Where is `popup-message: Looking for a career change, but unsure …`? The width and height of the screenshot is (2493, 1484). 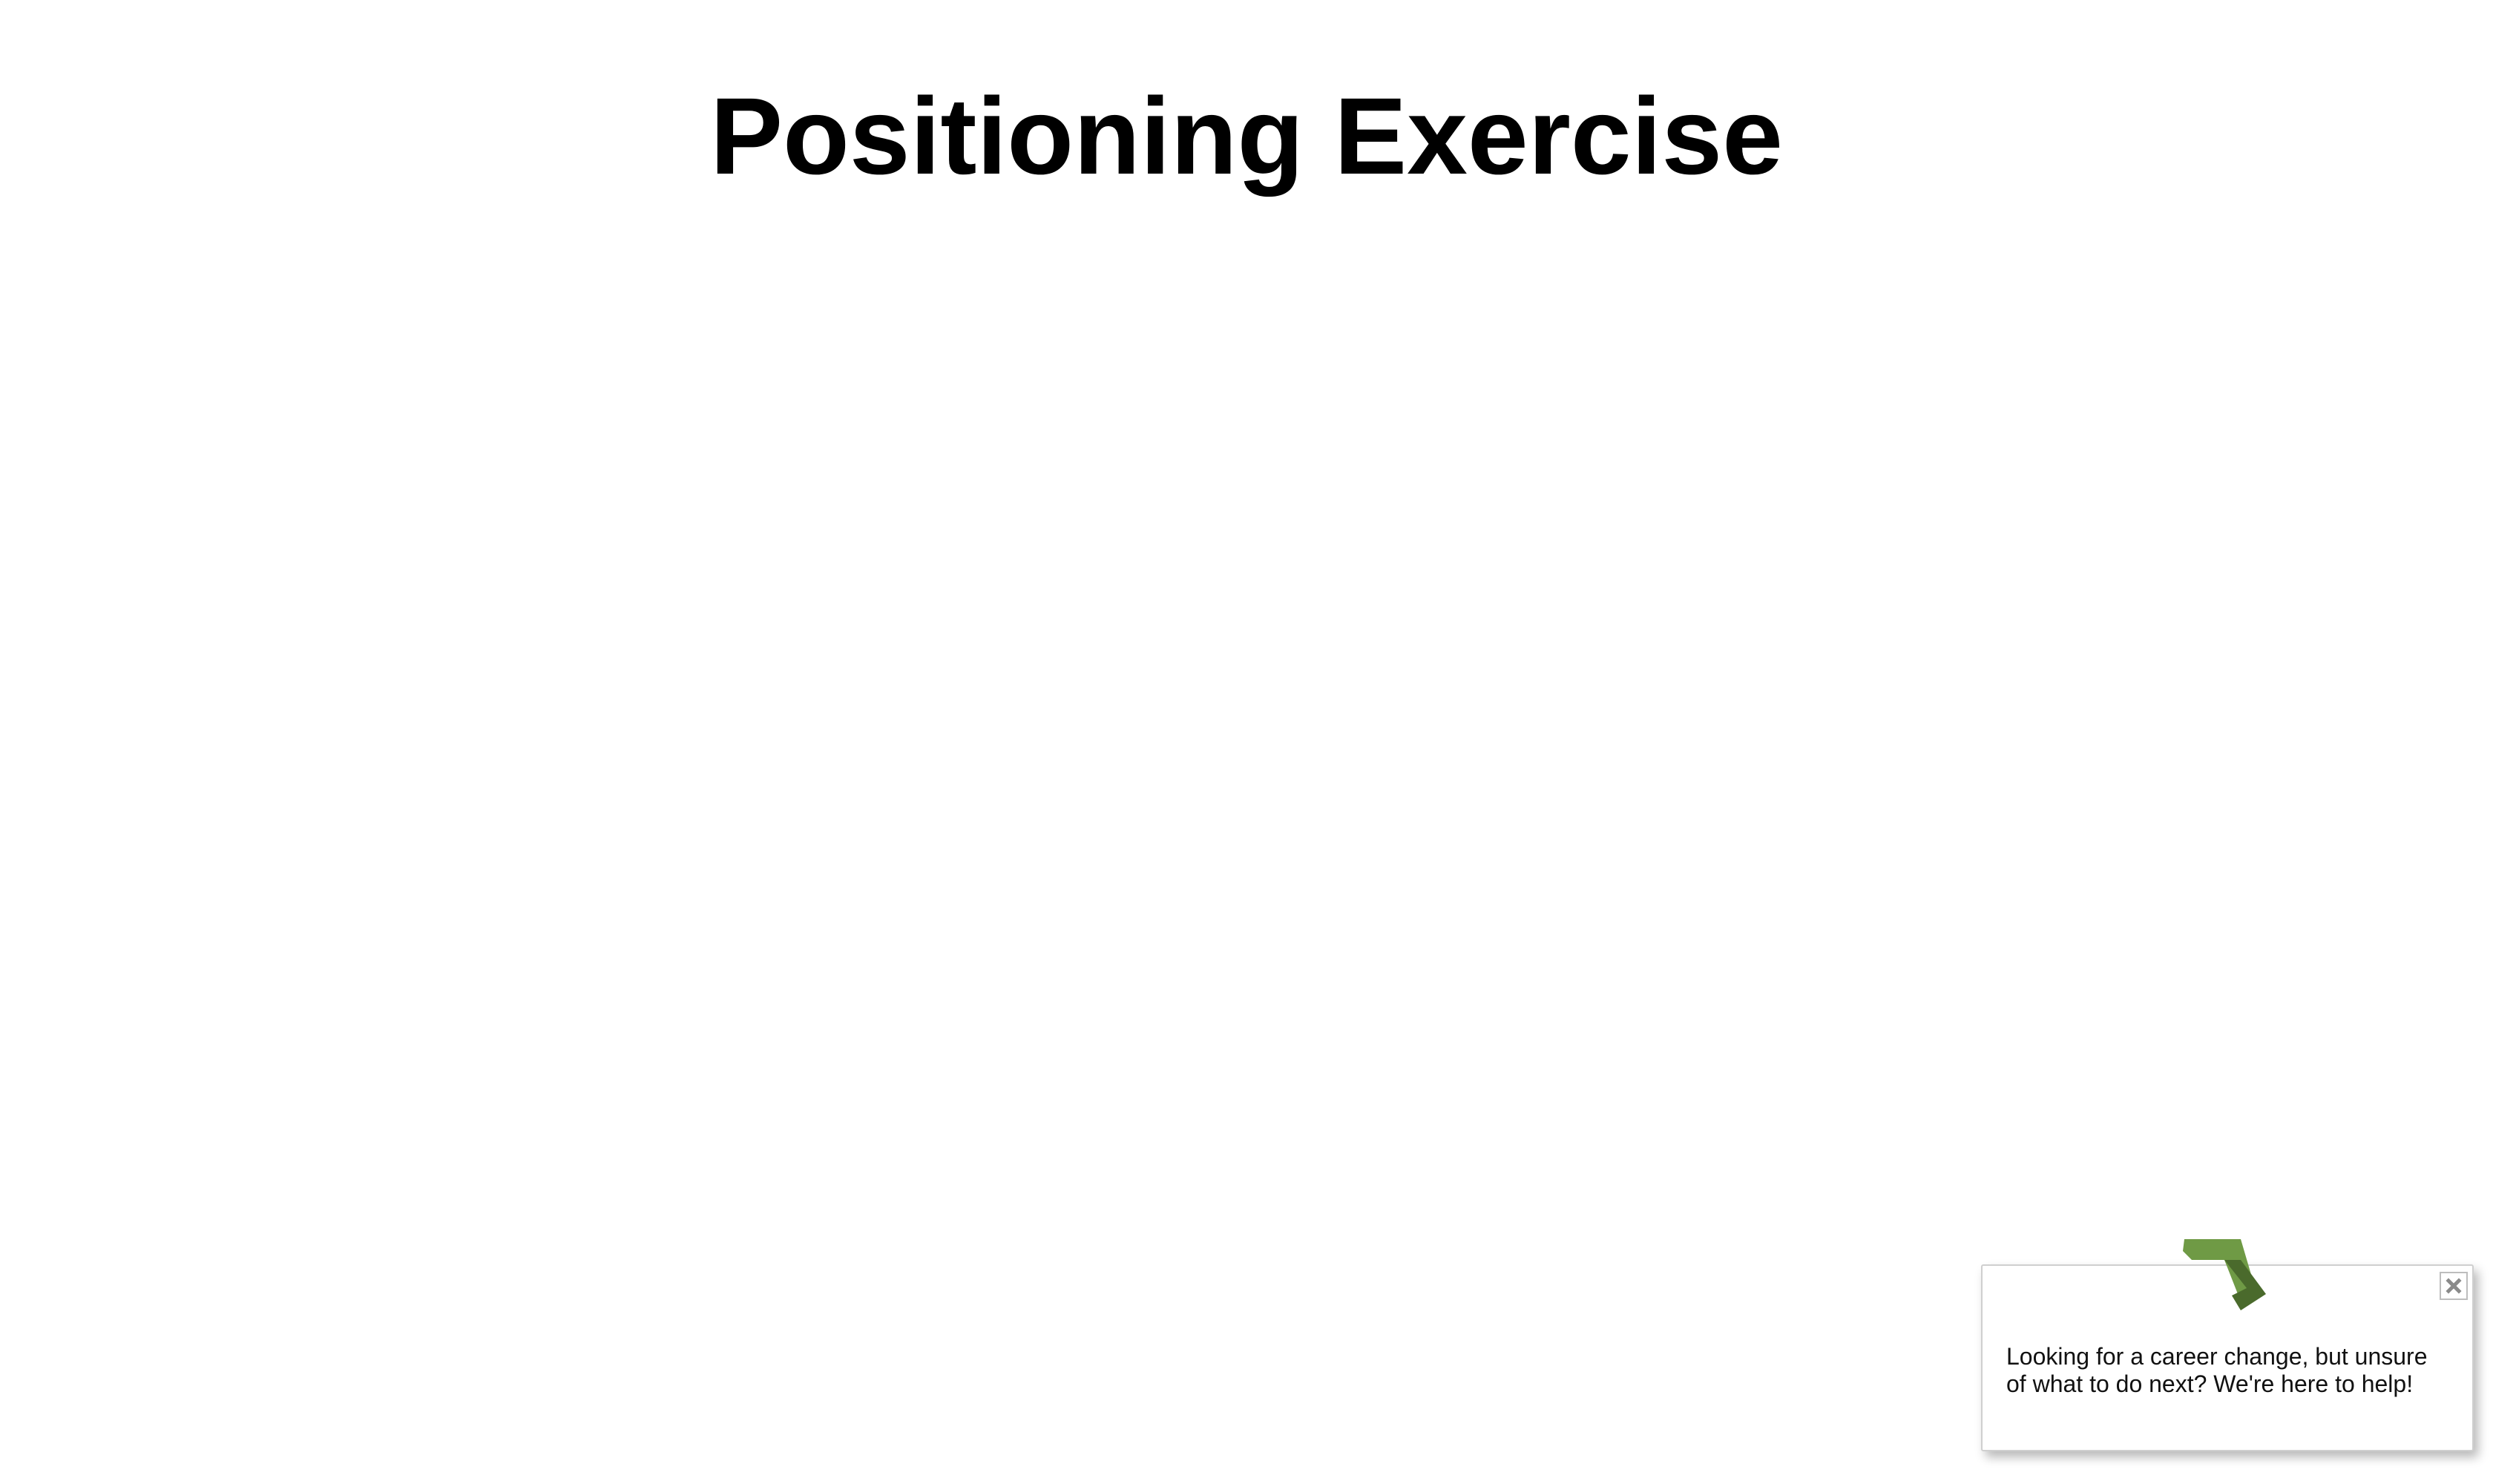 popup-message: Looking for a career change, but unsure … is located at coordinates (2217, 1370).